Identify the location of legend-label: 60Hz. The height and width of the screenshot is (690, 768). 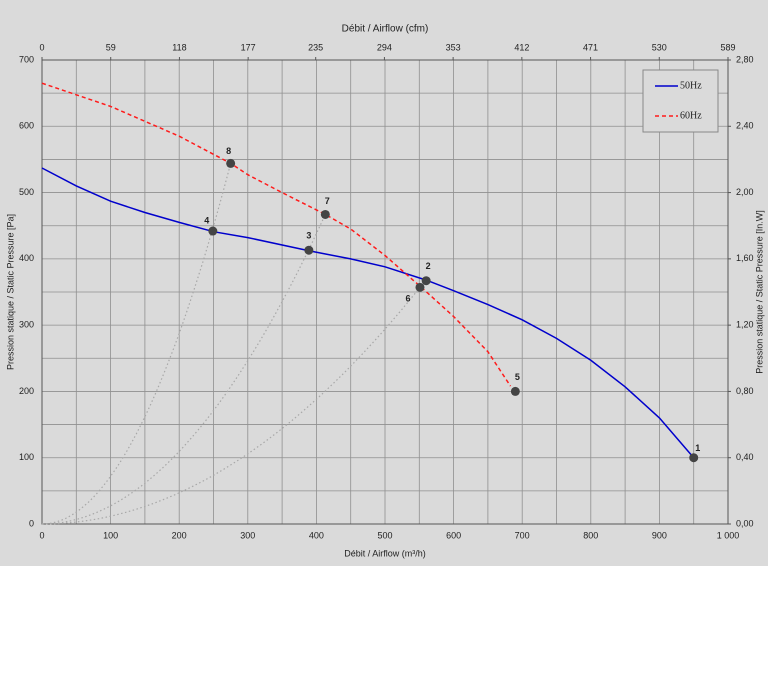
(691, 115).